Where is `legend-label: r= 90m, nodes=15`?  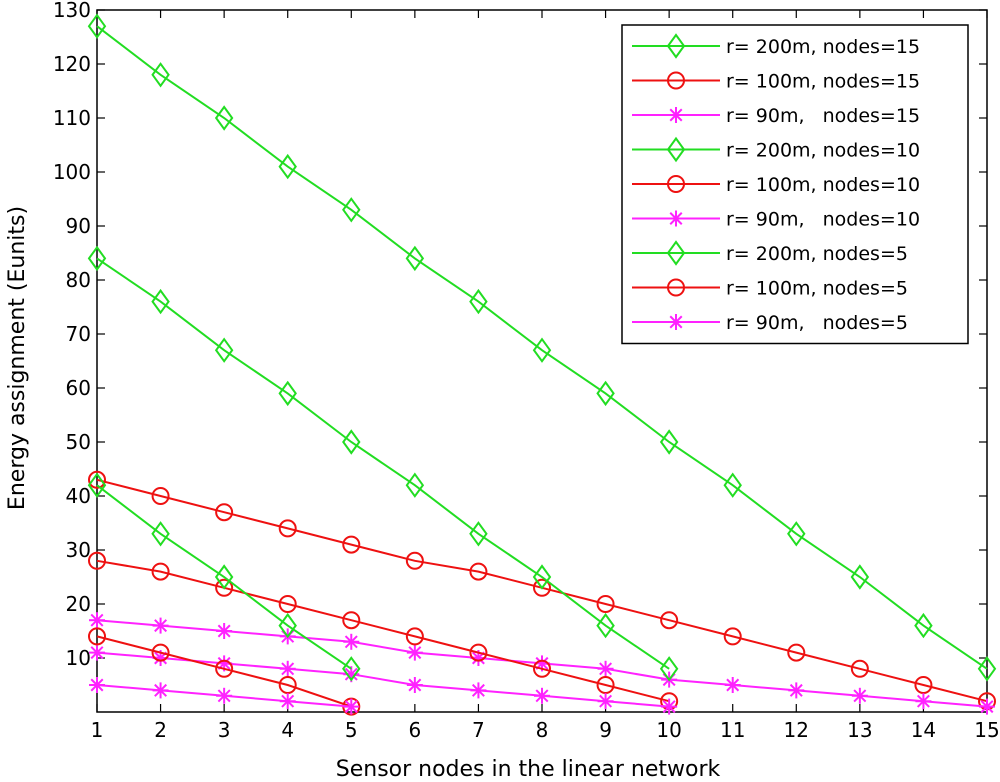 legend-label: r= 90m, nodes=15 is located at coordinates (823, 116).